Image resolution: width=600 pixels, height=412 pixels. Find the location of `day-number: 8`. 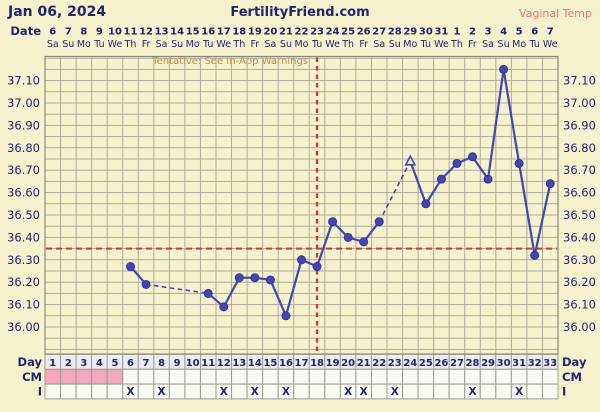

day-number: 8 is located at coordinates (161, 363).